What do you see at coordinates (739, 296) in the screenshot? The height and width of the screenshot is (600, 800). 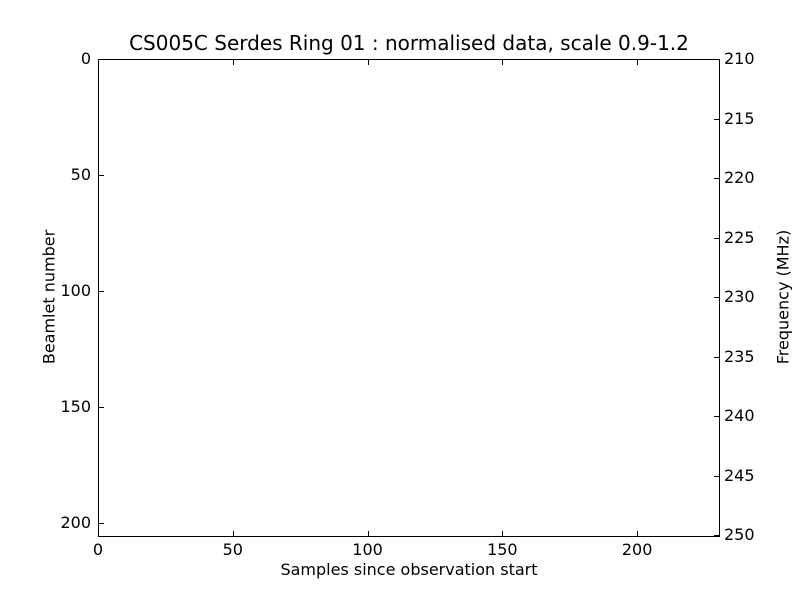 I see `y-right-tick-label: 230` at bounding box center [739, 296].